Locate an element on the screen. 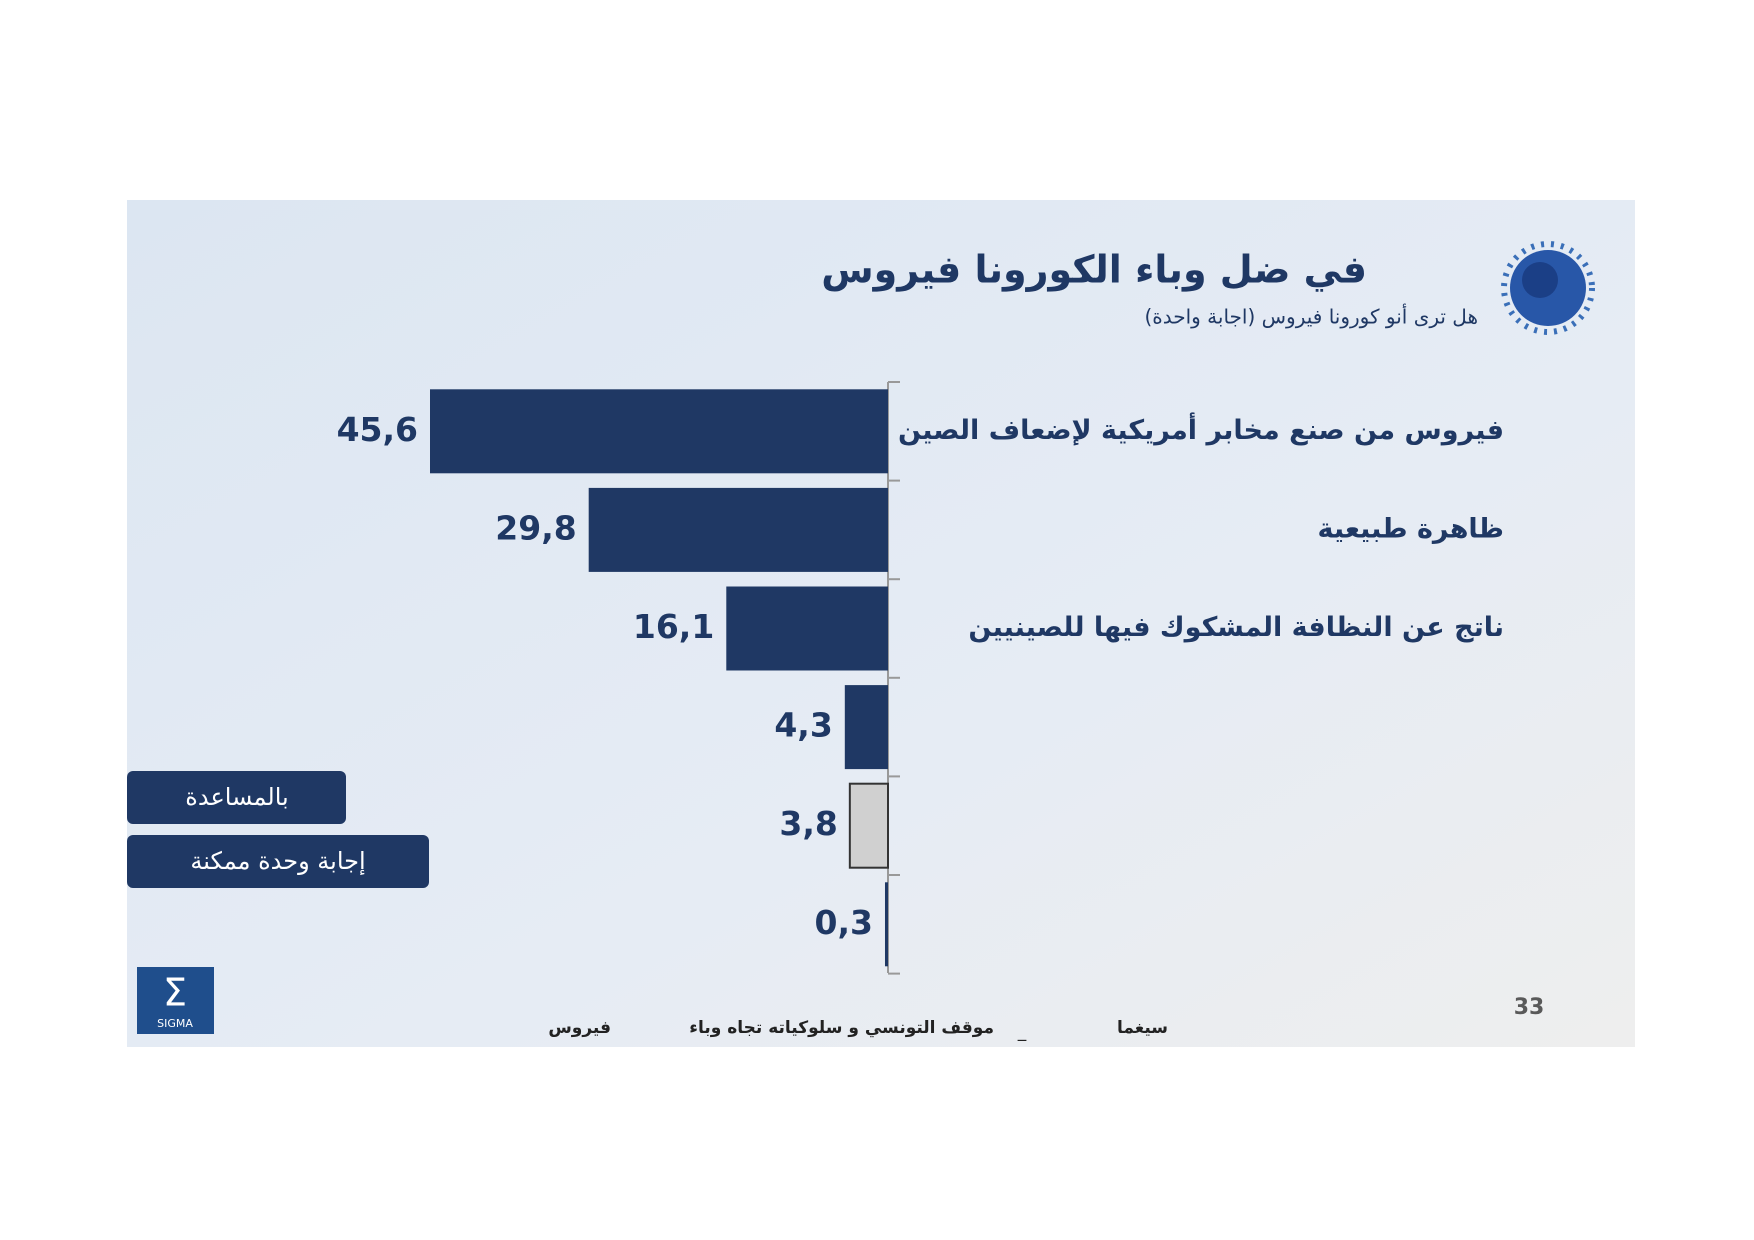 The image size is (1754, 1240). annotation: بالمساعدة is located at coordinates (236, 797).